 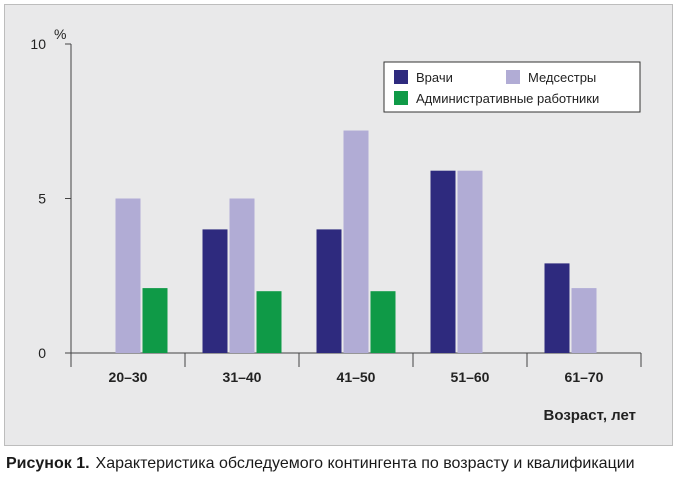 I want to click on y-tick-label: 5, so click(x=42, y=199).